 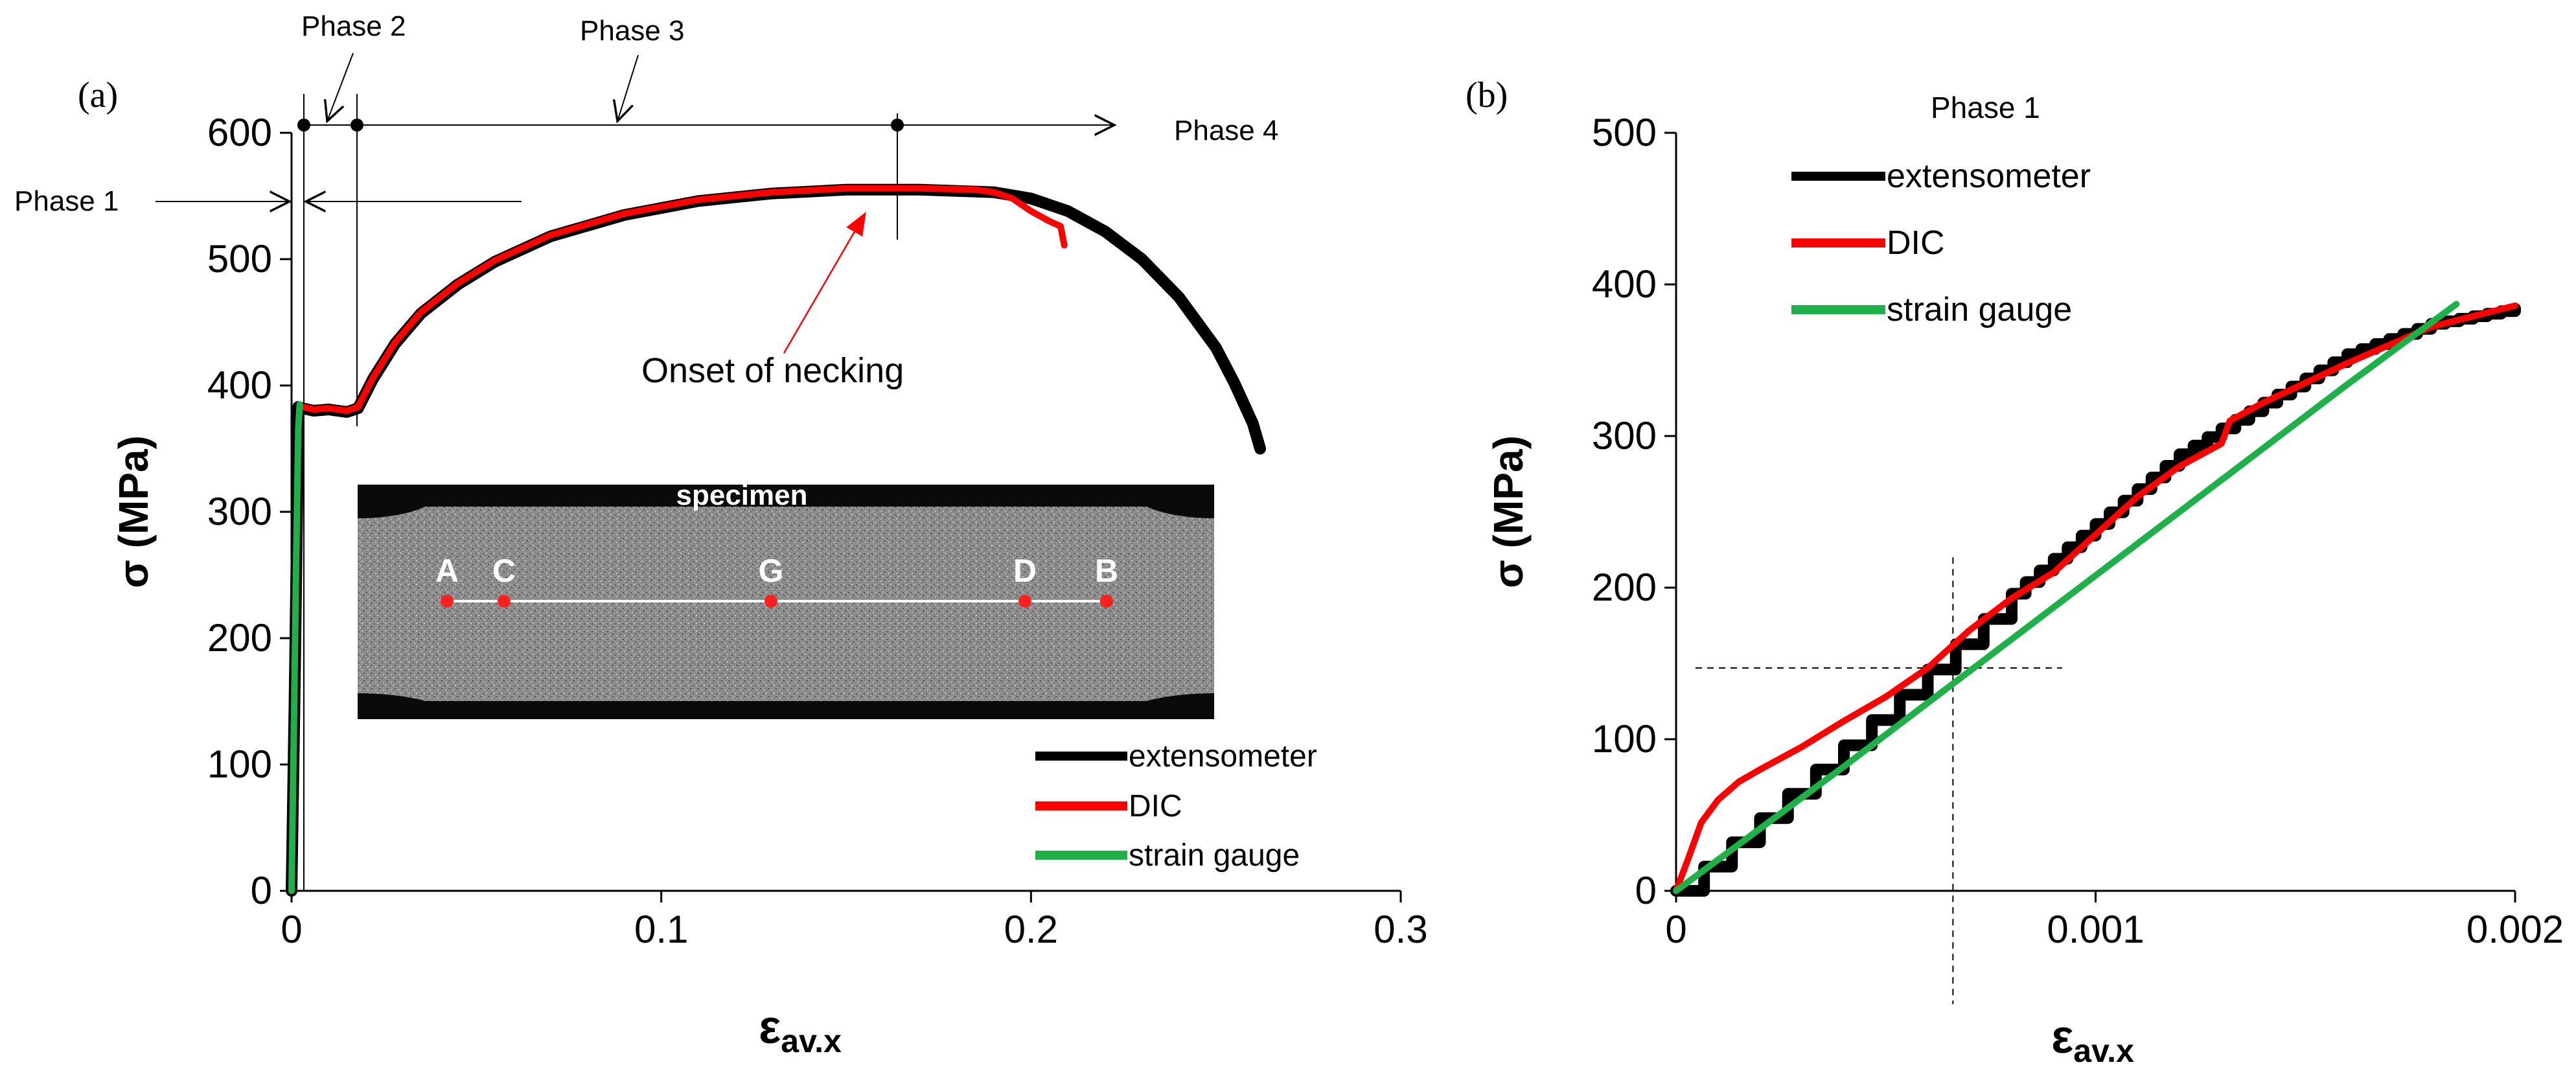 What do you see at coordinates (239, 511) in the screenshot?
I see `panel-a-y-tick-label: 300` at bounding box center [239, 511].